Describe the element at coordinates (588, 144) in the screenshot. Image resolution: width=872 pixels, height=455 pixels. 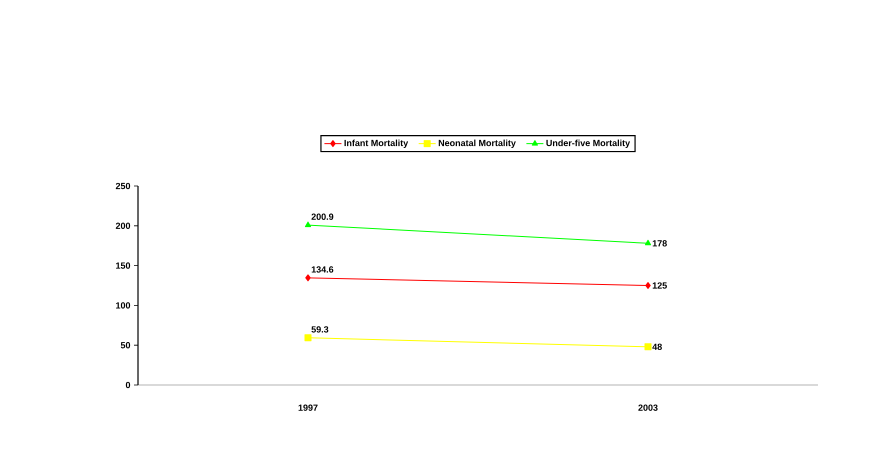
I see `legend-label: Under-five Mortality` at that location.